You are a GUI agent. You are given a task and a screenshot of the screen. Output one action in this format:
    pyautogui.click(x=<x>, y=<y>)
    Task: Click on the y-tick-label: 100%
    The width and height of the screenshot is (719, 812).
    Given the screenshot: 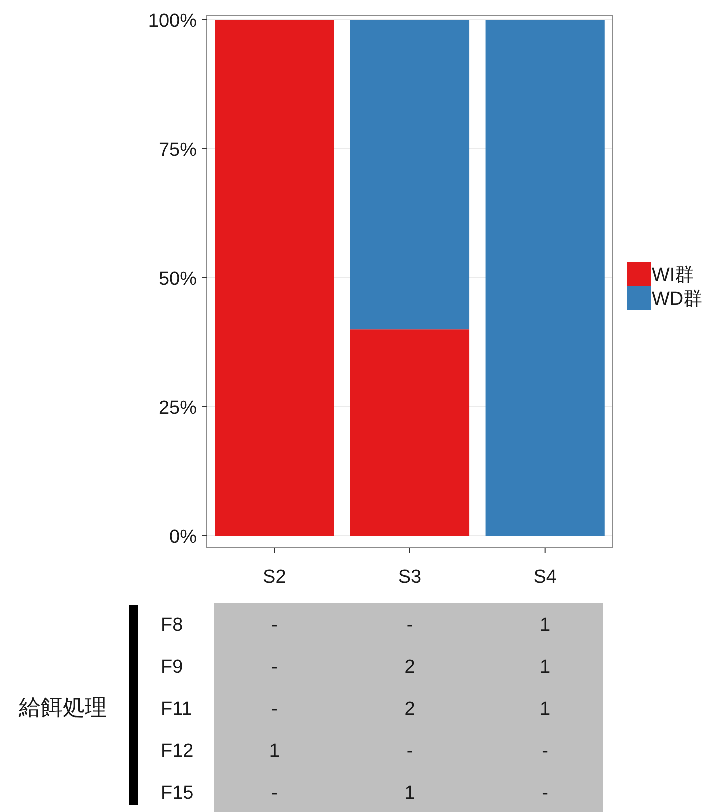 What is the action you would take?
    pyautogui.click(x=173, y=21)
    